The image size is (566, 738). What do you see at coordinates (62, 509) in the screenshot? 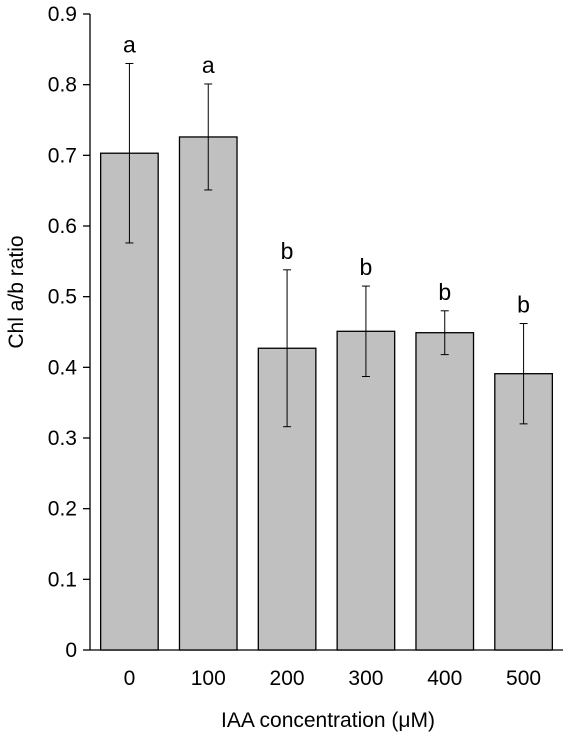
I see `y-tick-label: 0.2` at bounding box center [62, 509].